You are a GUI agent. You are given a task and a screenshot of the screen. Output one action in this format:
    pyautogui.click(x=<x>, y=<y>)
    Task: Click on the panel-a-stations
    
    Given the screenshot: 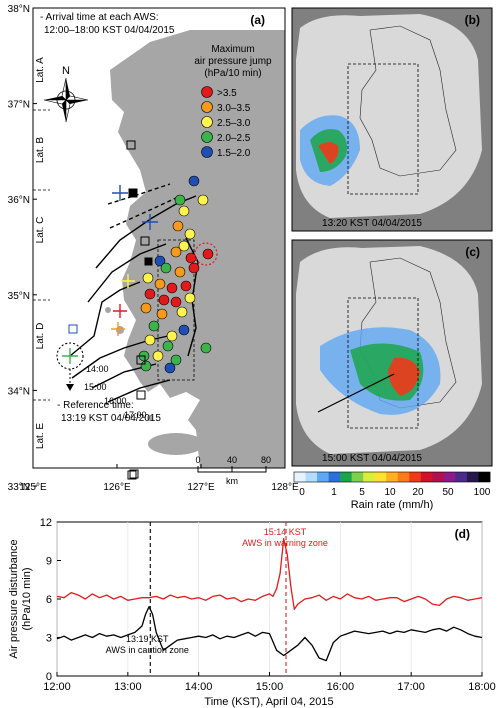 What is the action you would take?
    pyautogui.click(x=176, y=274)
    